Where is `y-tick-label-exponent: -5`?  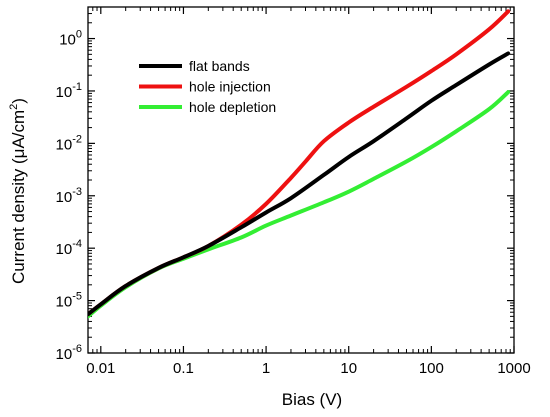
y-tick-label-exponent: -5 is located at coordinates (77, 297).